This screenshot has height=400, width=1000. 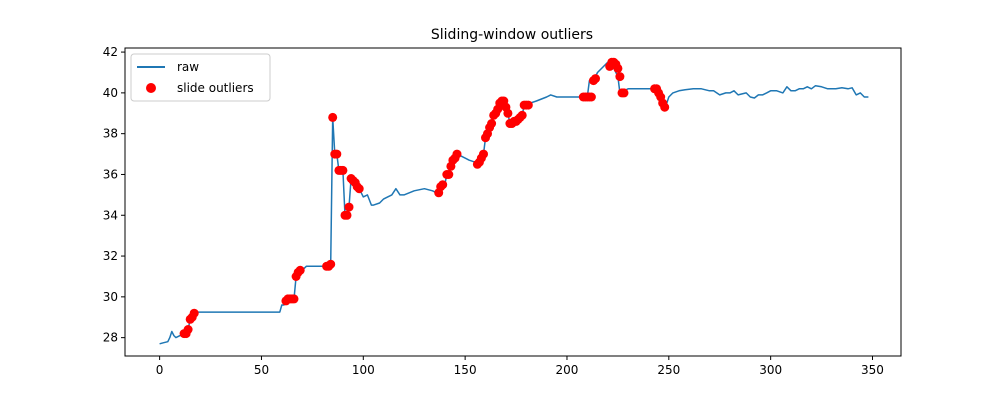 I want to click on y-tick-label: 30, so click(x=110, y=297).